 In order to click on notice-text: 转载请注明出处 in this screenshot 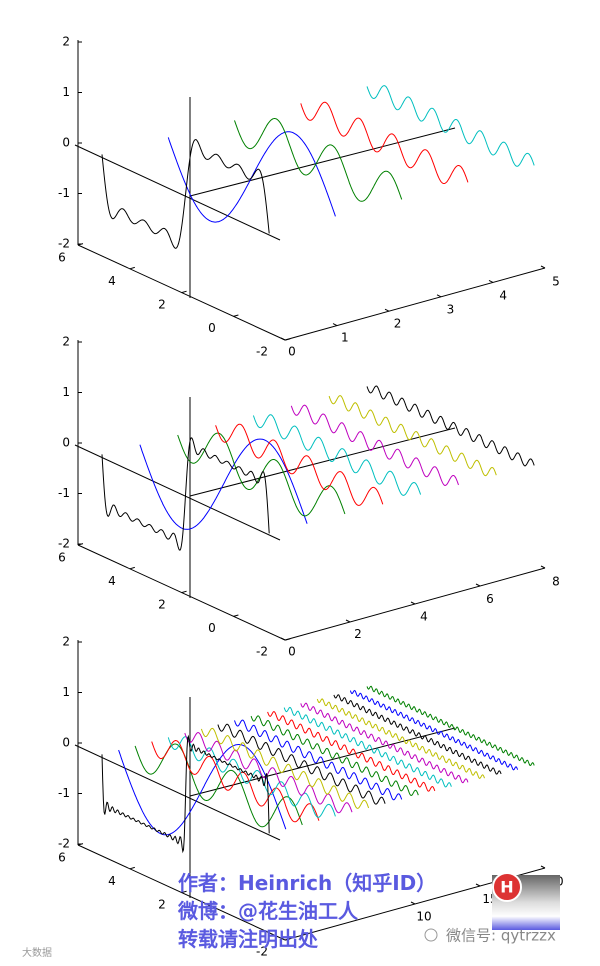, I will do `click(248, 939)`.